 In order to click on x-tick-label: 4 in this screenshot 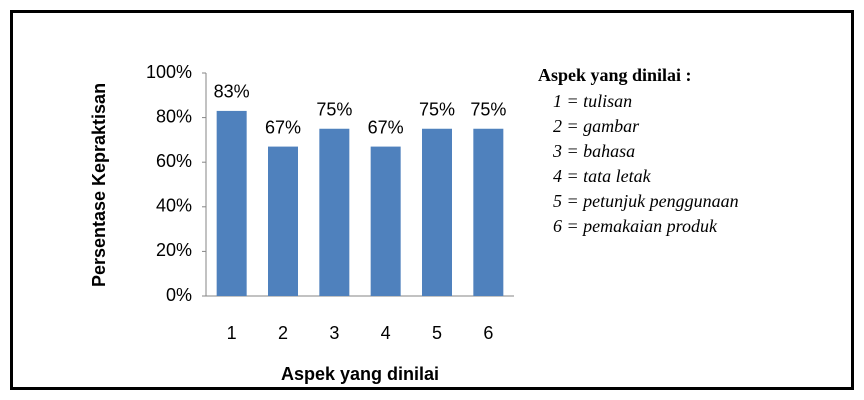, I will do `click(386, 333)`.